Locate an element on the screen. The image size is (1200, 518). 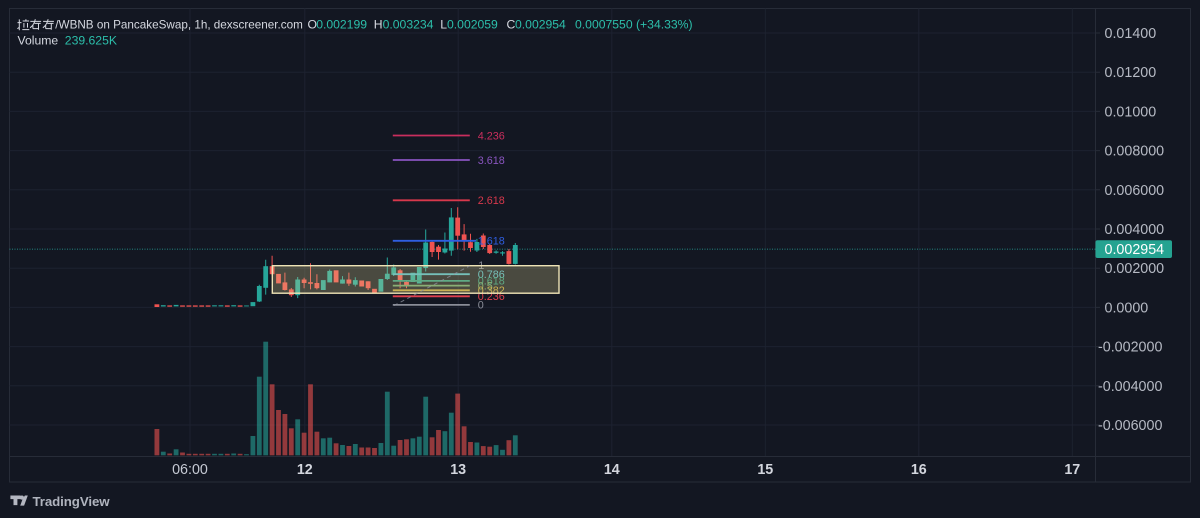
svg-text: 06:00 is located at coordinates (190, 470).